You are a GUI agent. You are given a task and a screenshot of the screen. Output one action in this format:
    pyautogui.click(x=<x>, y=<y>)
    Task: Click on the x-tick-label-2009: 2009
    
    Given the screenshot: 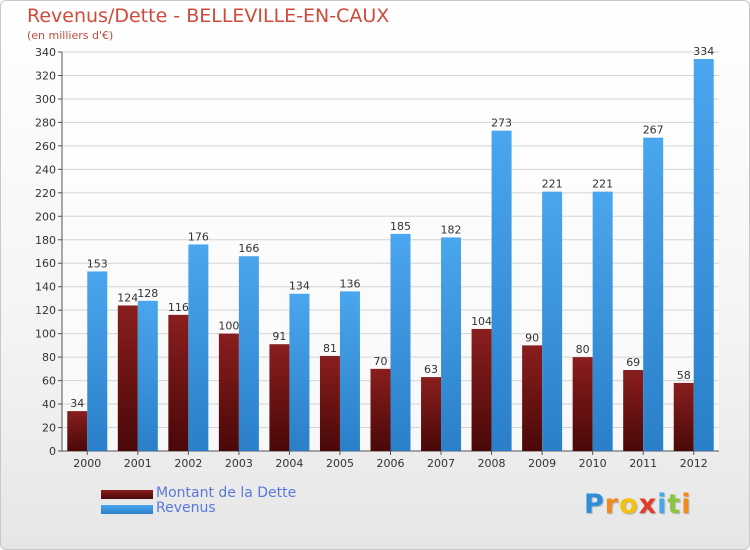 What is the action you would take?
    pyautogui.click(x=542, y=463)
    